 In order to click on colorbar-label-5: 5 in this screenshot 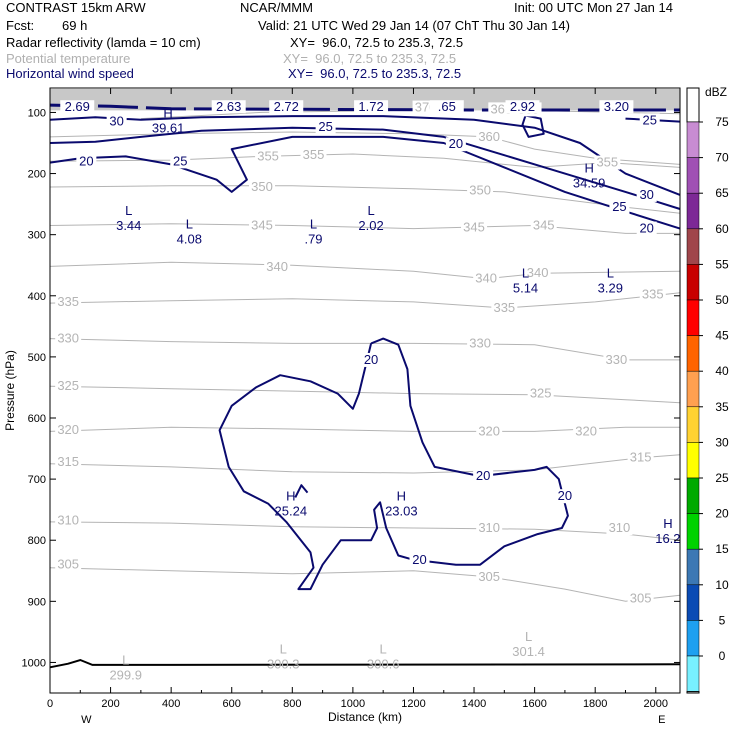, I will do `click(722, 620)`.